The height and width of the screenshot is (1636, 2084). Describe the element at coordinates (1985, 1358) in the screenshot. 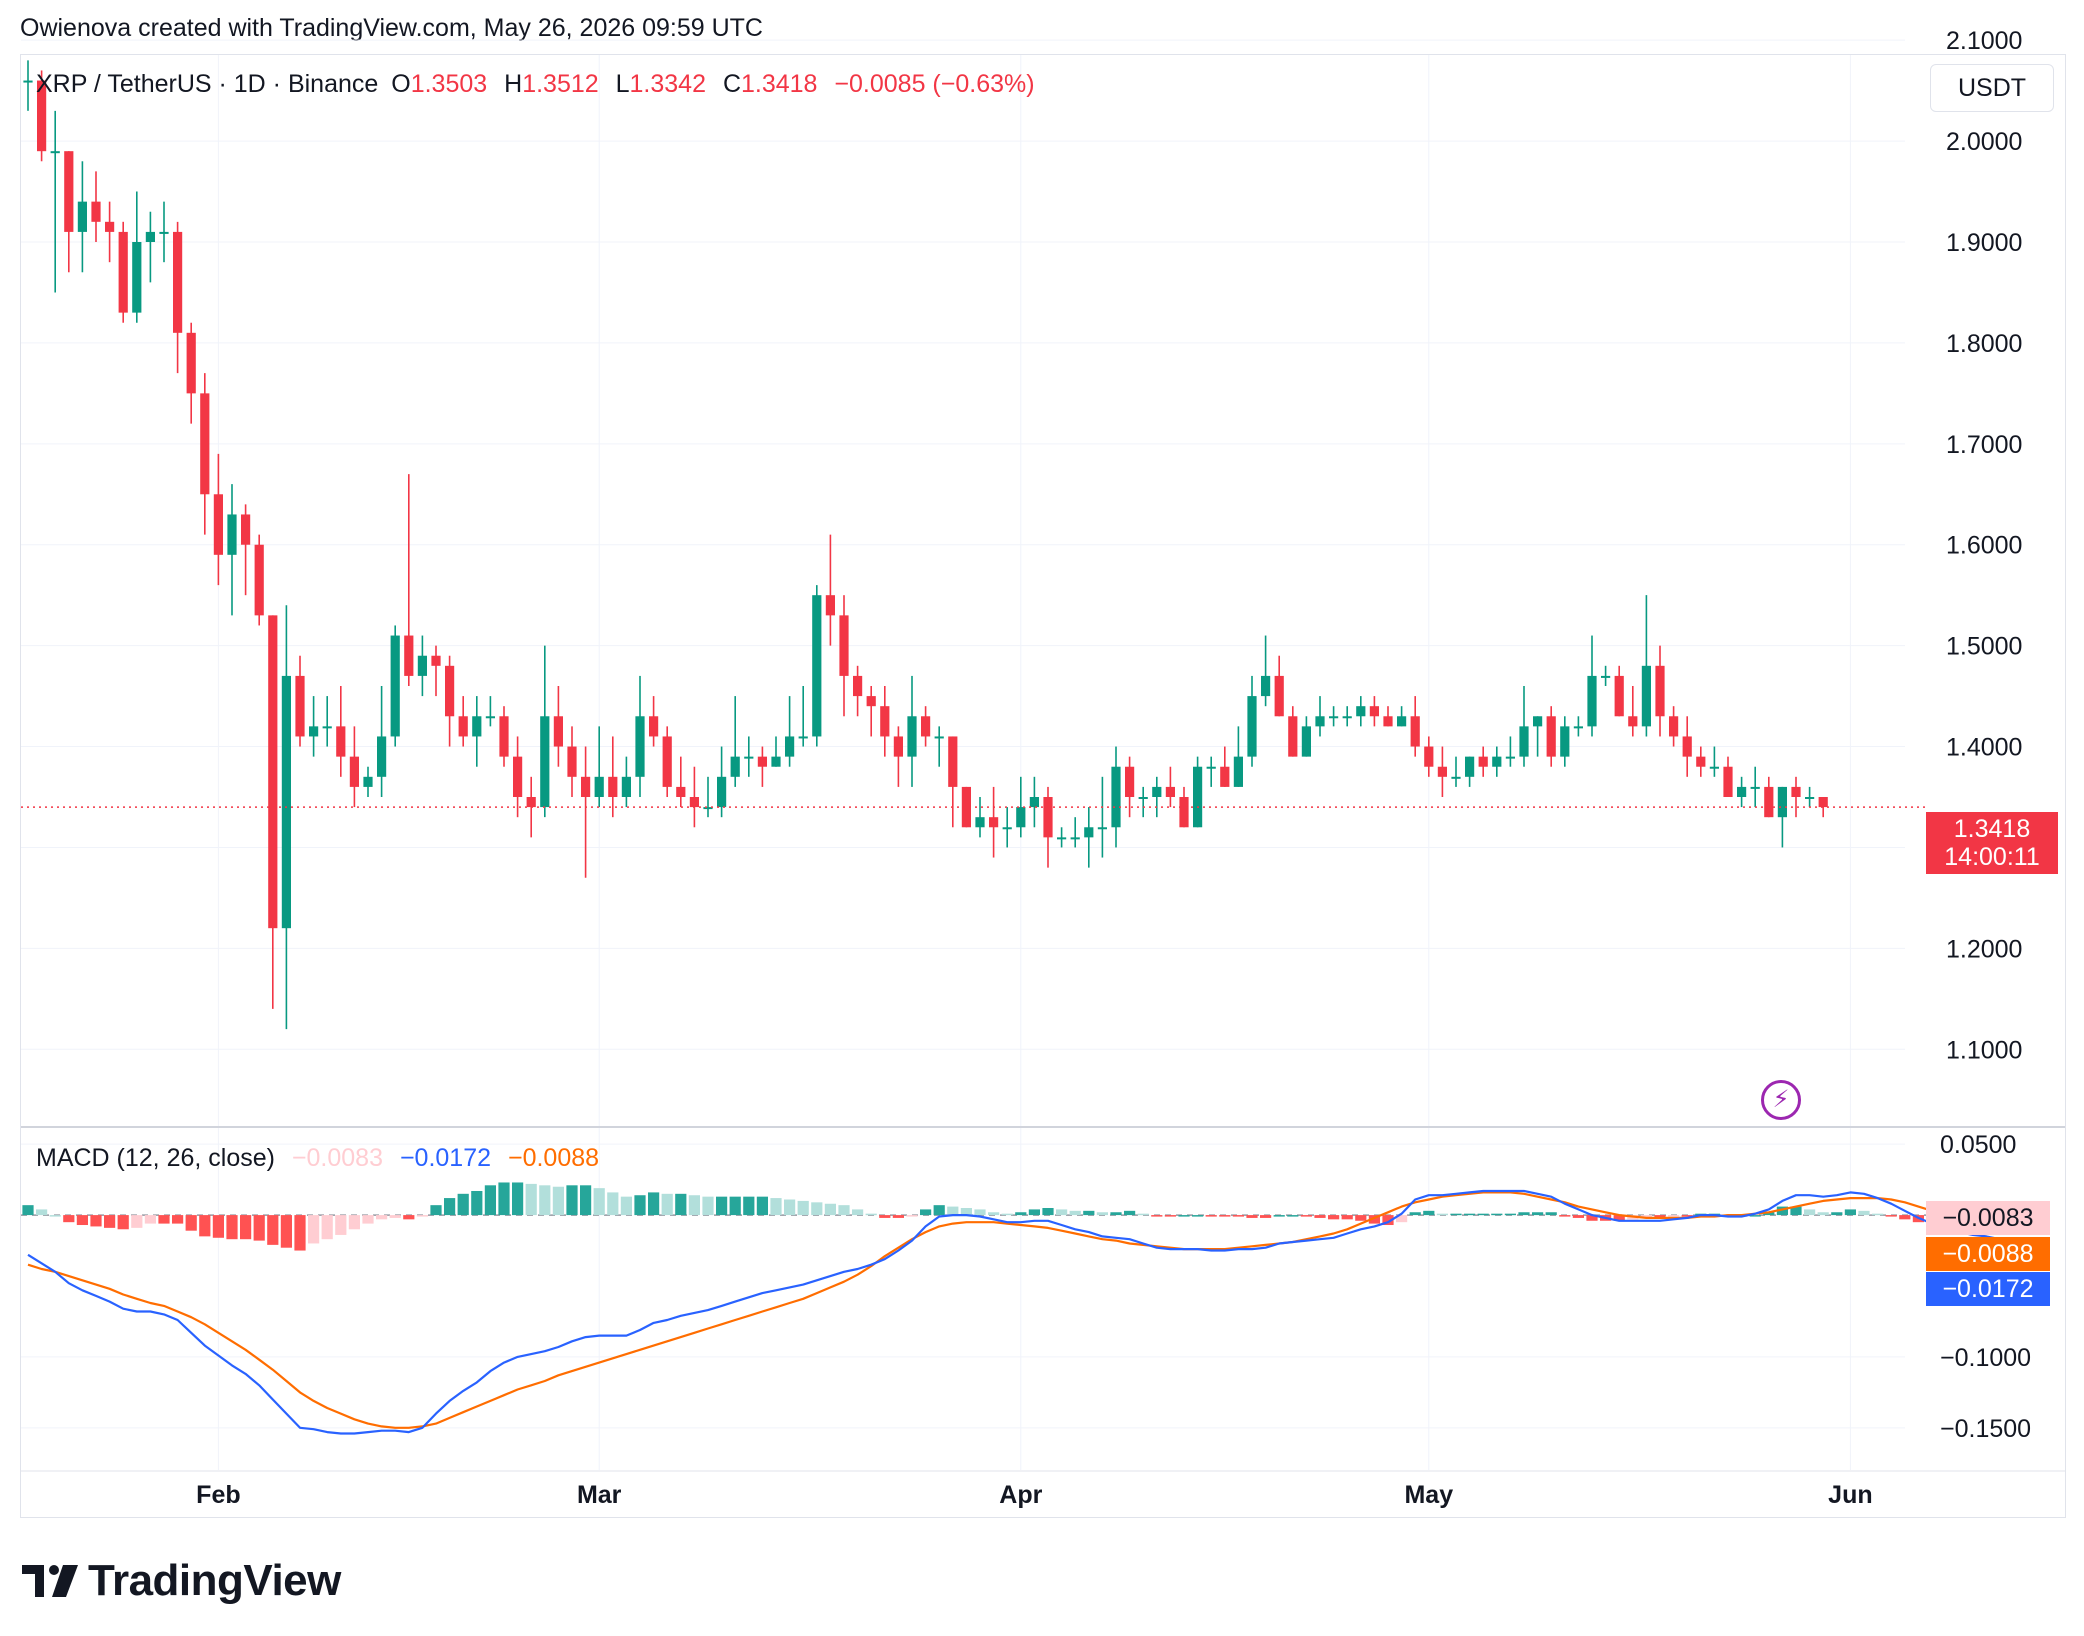

I see `macd-tick-label: −0.1000` at that location.